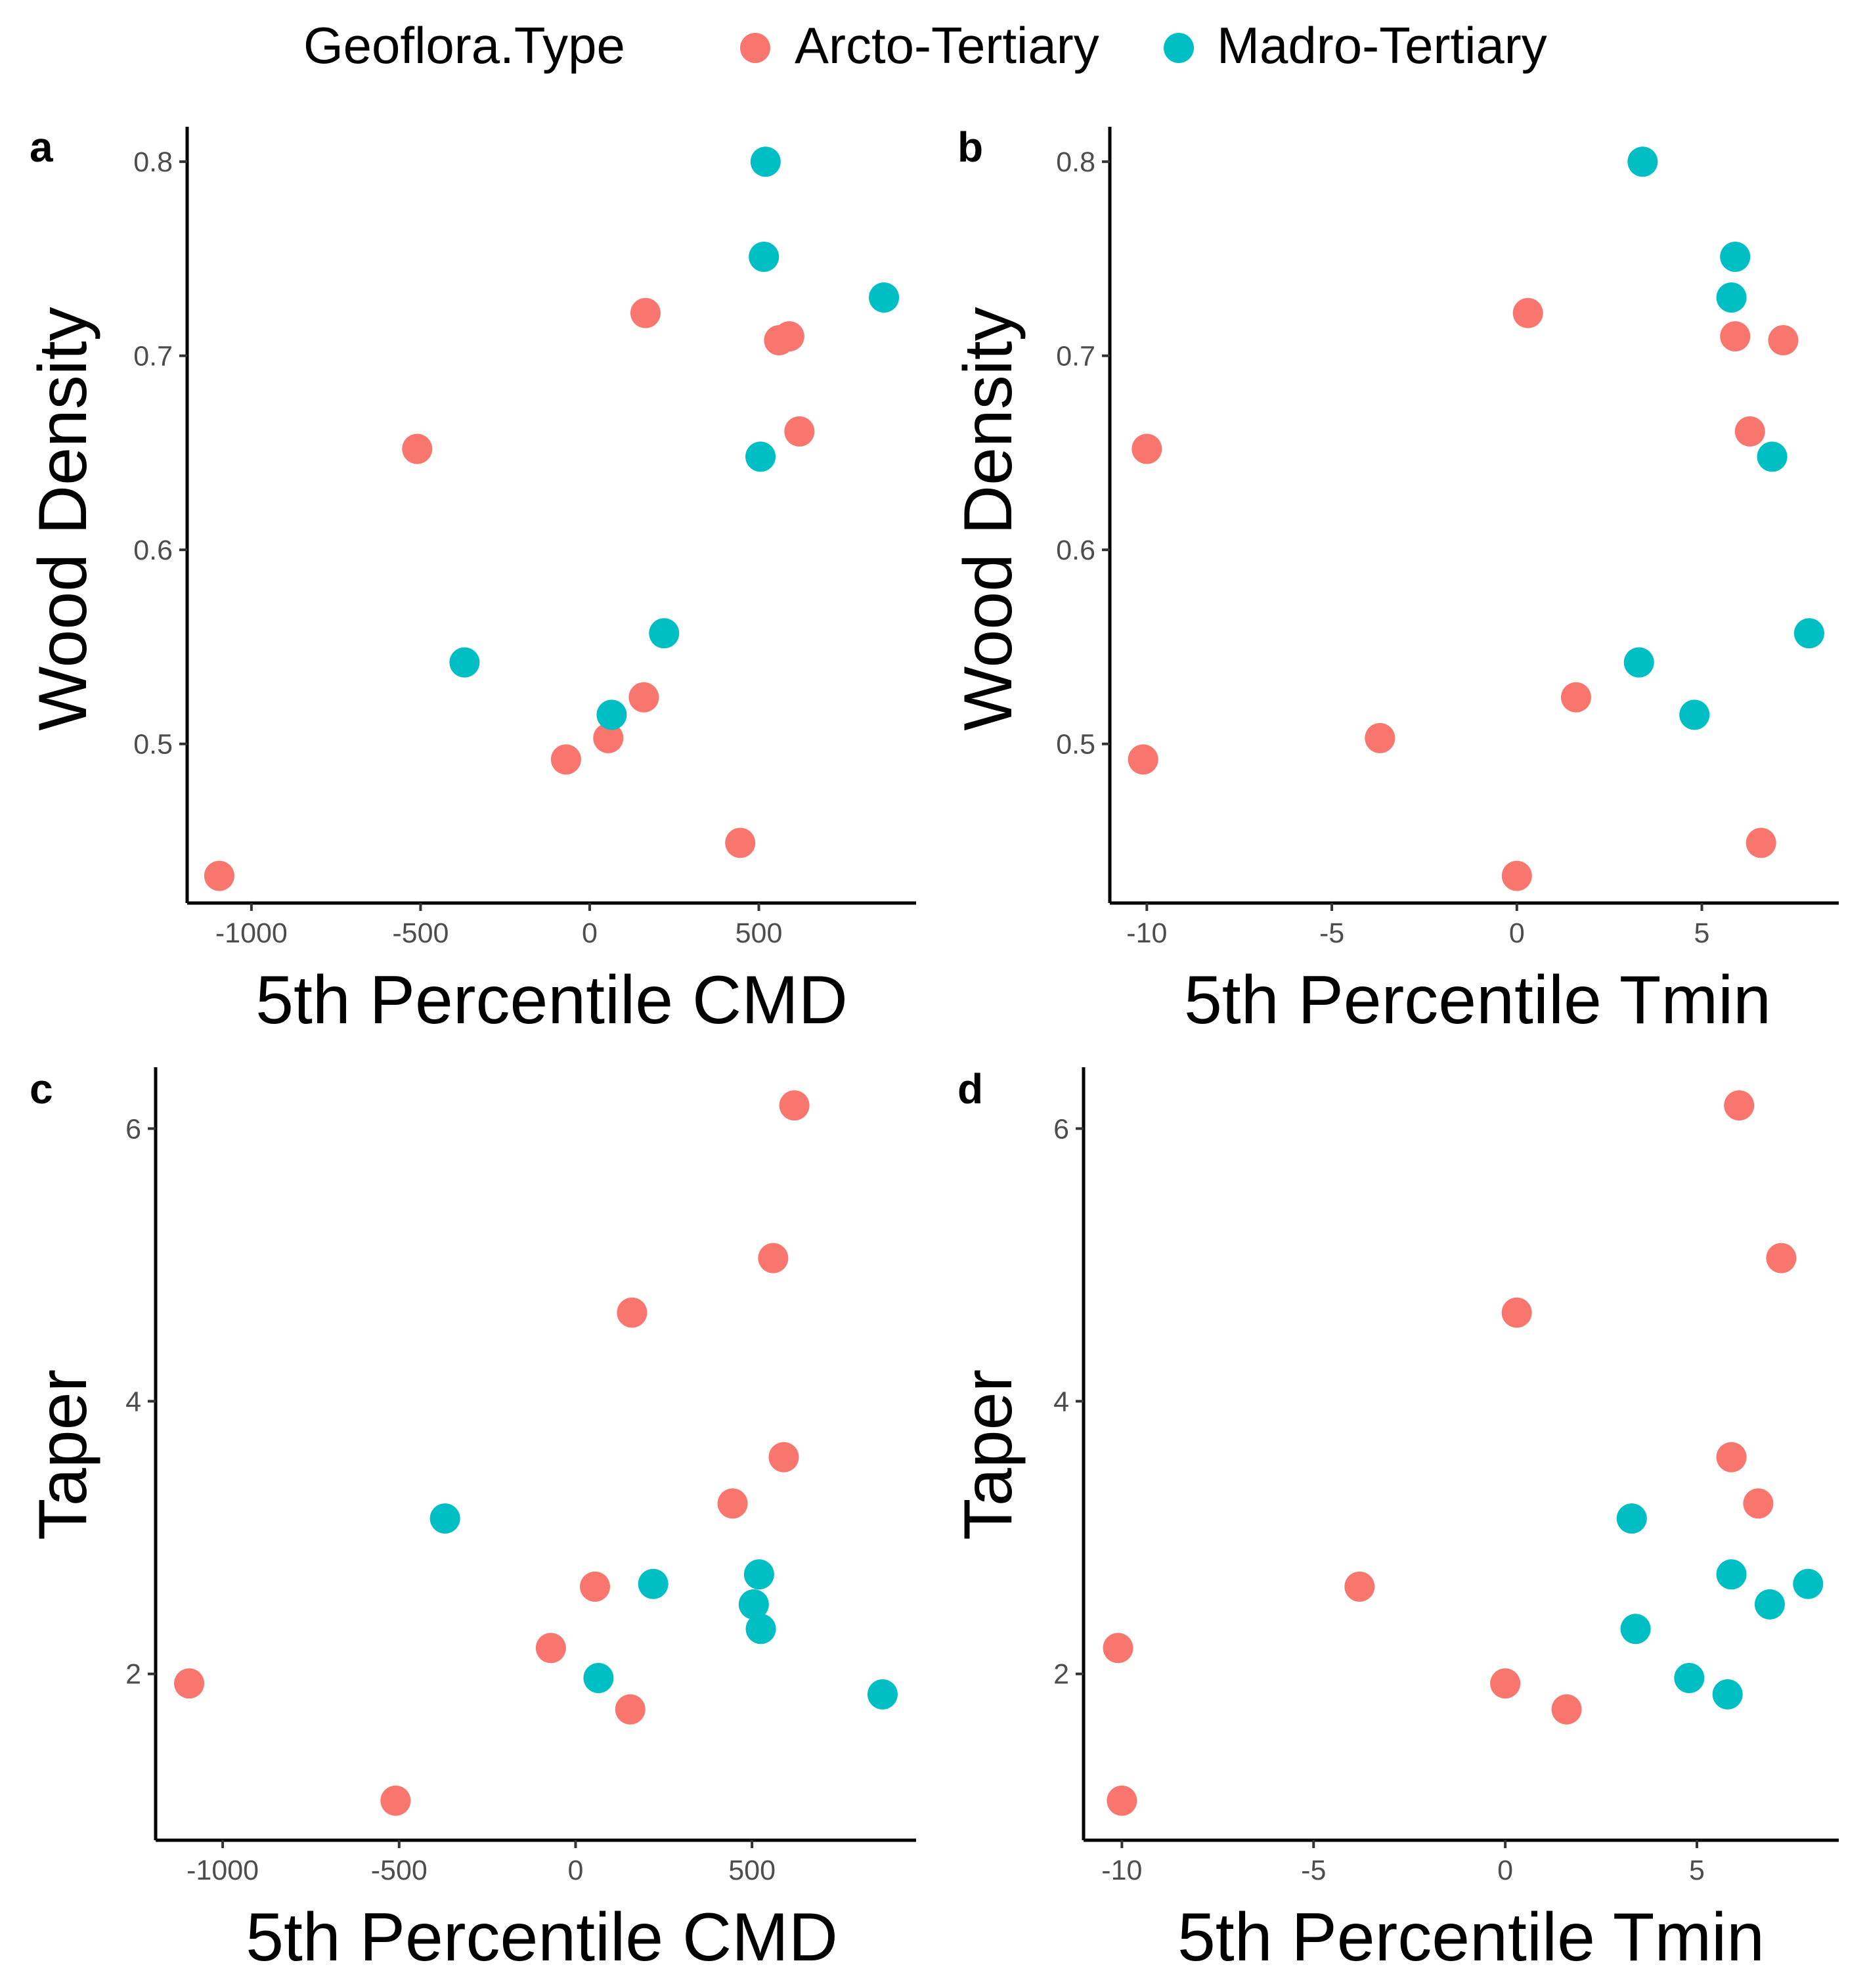  What do you see at coordinates (1382, 45) in the screenshot?
I see `legend-label-madro-tertiary: Madro-Tertiary` at bounding box center [1382, 45].